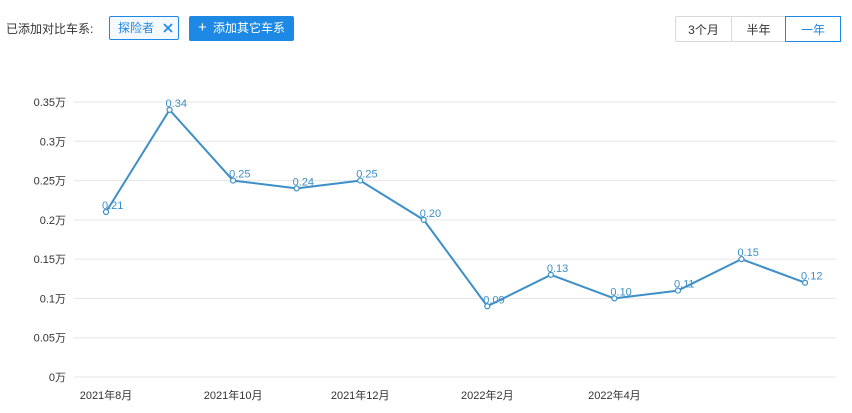 Image resolution: width=852 pixels, height=413 pixels. I want to click on add-series-button: + 添加其它车系, so click(241, 28).